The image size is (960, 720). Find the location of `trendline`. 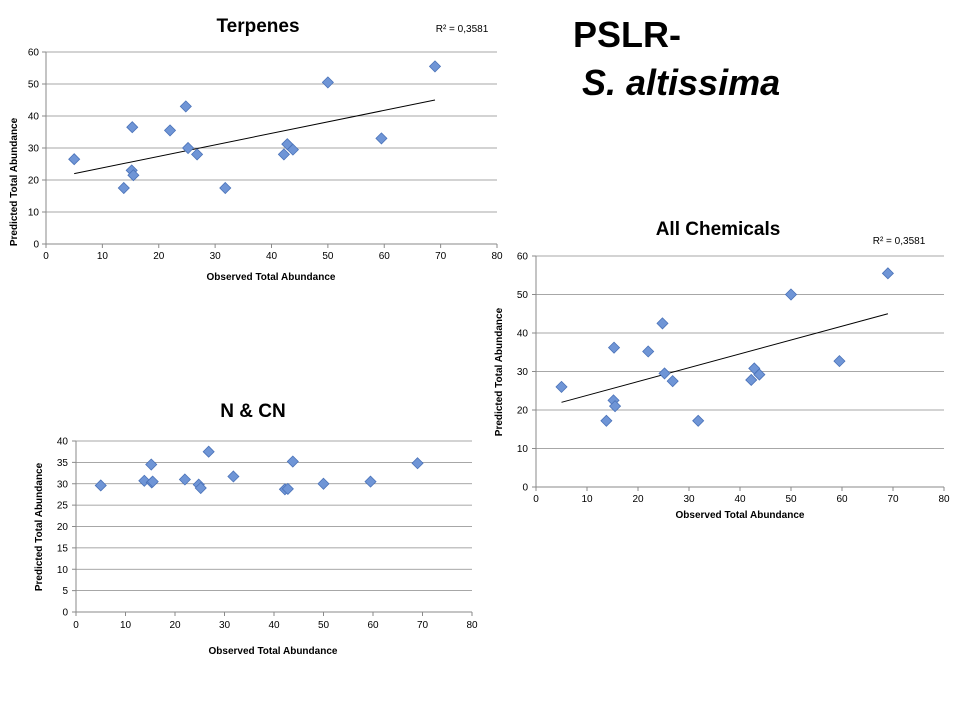

trendline is located at coordinates (725, 358).